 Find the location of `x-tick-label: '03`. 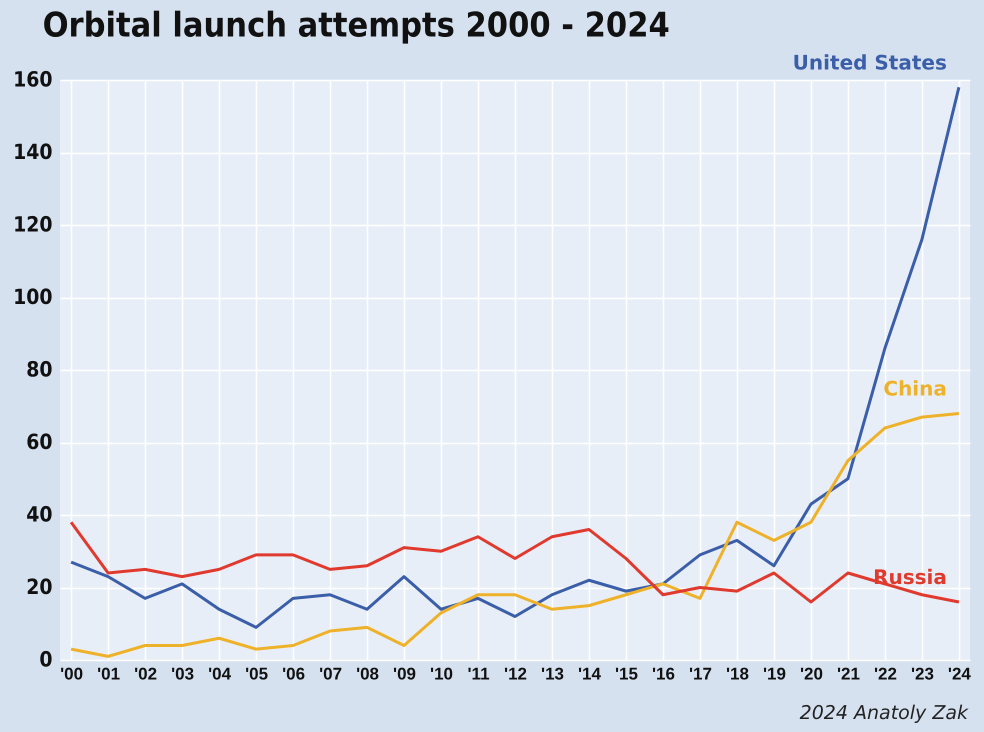

x-tick-label: '03 is located at coordinates (182, 674).